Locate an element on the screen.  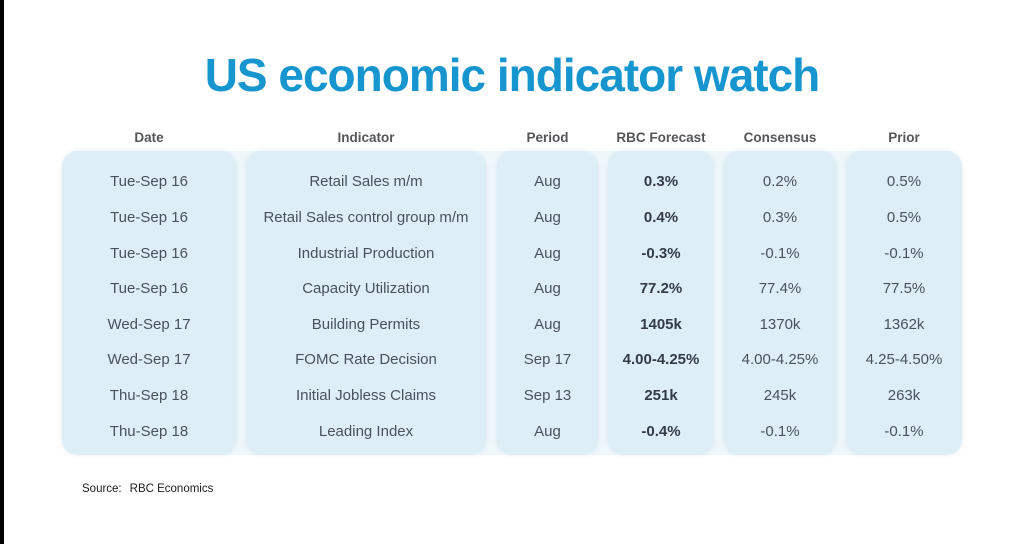
cell-consensus-row4: 77.4% is located at coordinates (780, 289).